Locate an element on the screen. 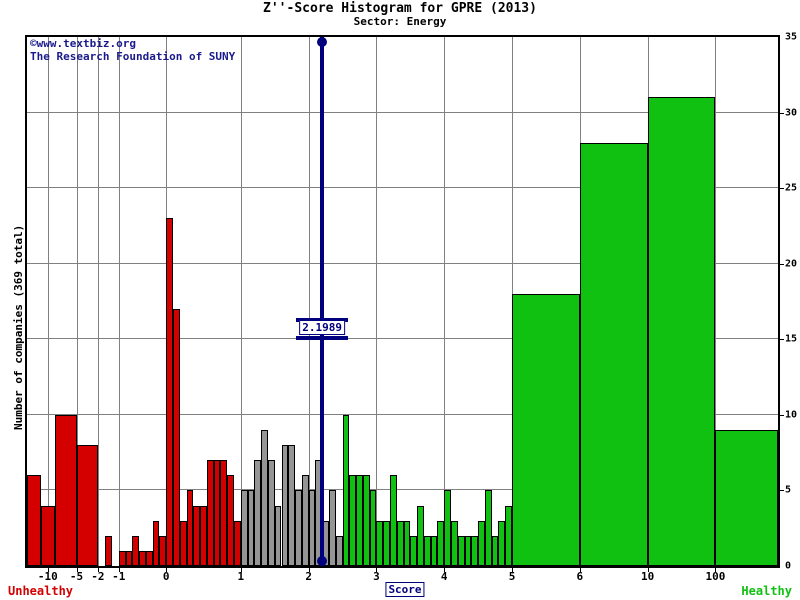 This screenshot has width=800, height=600. x-tick-label: 6 is located at coordinates (580, 576).